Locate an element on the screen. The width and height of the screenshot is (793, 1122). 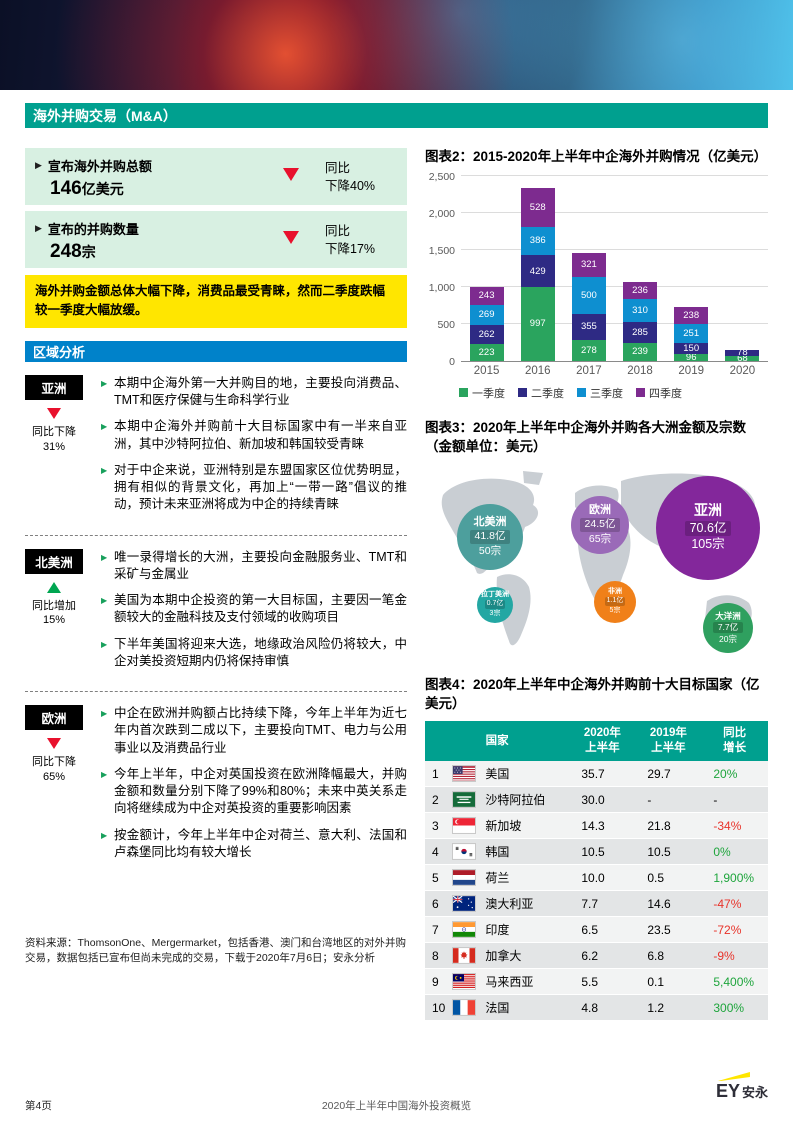
table-row: 3 新加坡 14.3 21.8 -34% is located at coordinates (596, 826).